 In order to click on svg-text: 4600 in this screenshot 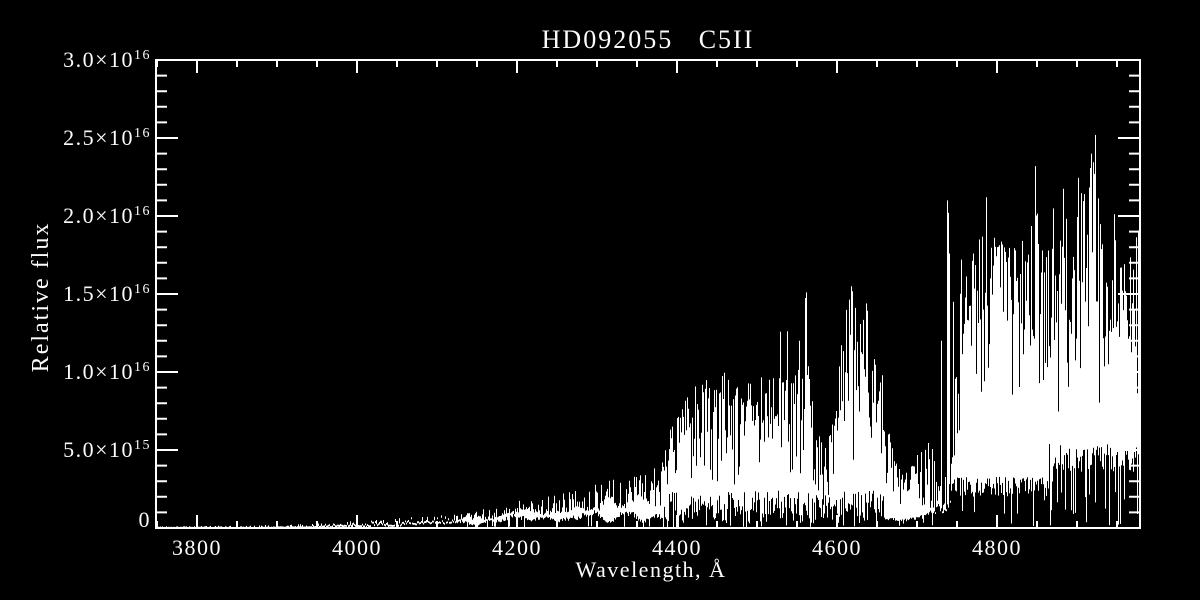, I will do `click(837, 547)`.